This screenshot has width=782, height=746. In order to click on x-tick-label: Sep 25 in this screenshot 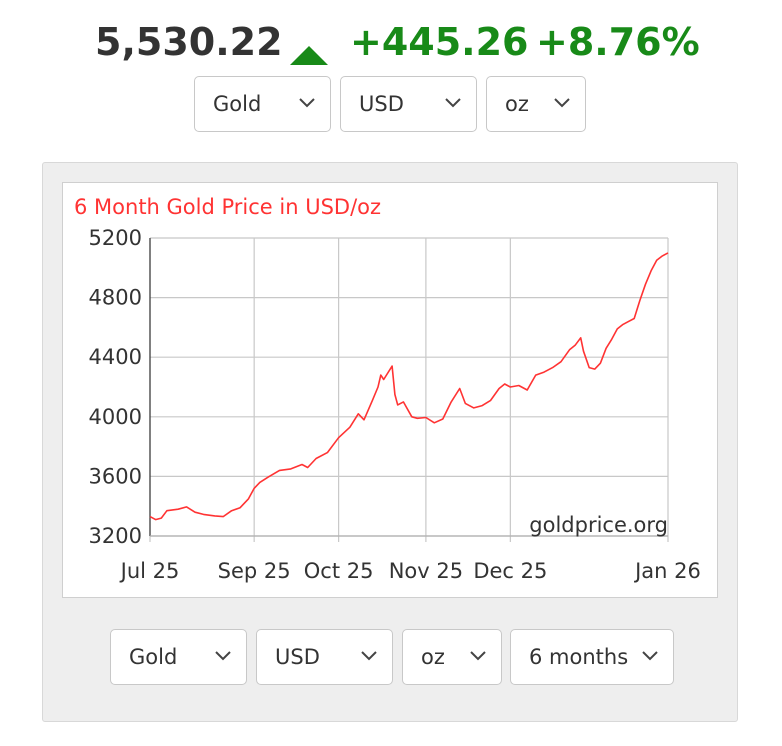, I will do `click(254, 571)`.